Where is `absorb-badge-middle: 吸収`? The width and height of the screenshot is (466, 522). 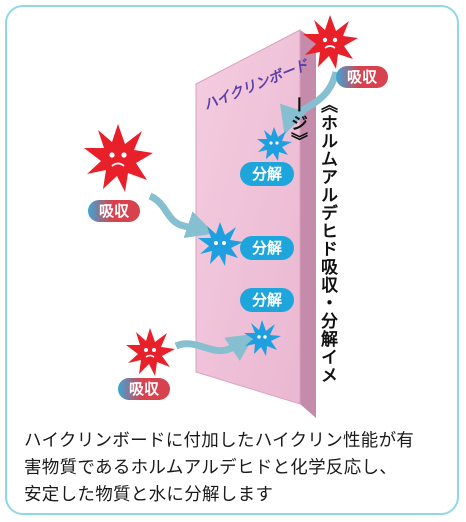
absorb-badge-middle: 吸収 is located at coordinates (114, 211).